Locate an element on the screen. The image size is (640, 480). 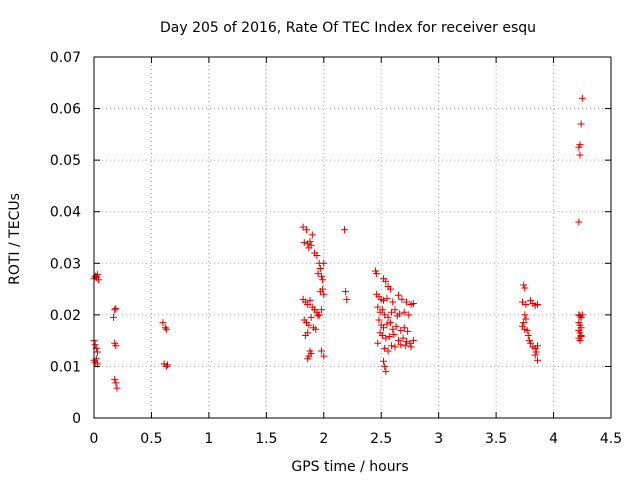
x-tick-label: 1 is located at coordinates (208, 439).